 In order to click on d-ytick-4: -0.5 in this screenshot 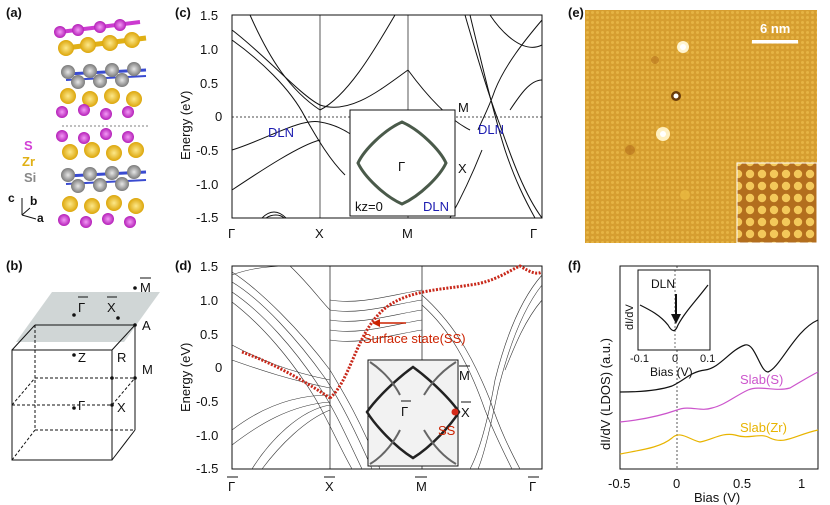, I will do `click(207, 401)`.